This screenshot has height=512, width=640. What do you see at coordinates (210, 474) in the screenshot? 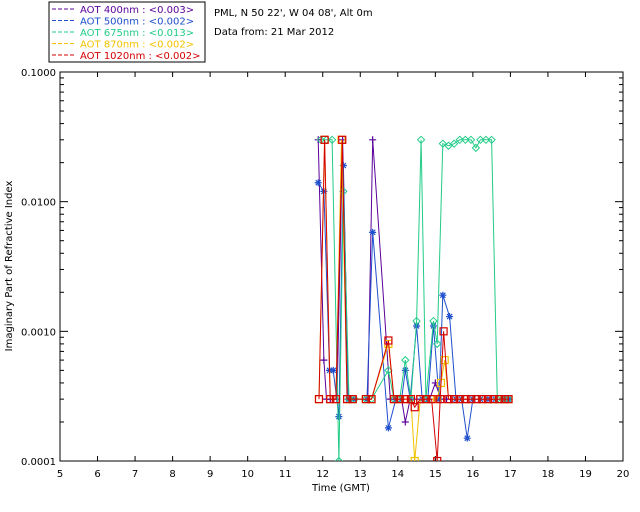
I see `x-tick-label: 9` at bounding box center [210, 474].